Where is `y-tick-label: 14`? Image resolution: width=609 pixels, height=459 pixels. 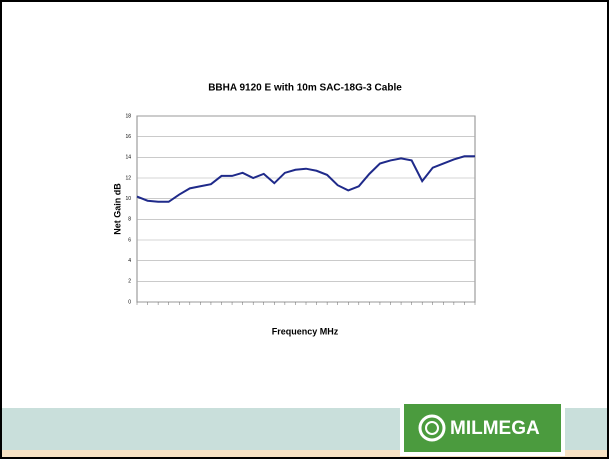
y-tick-label: 14 is located at coordinates (128, 158).